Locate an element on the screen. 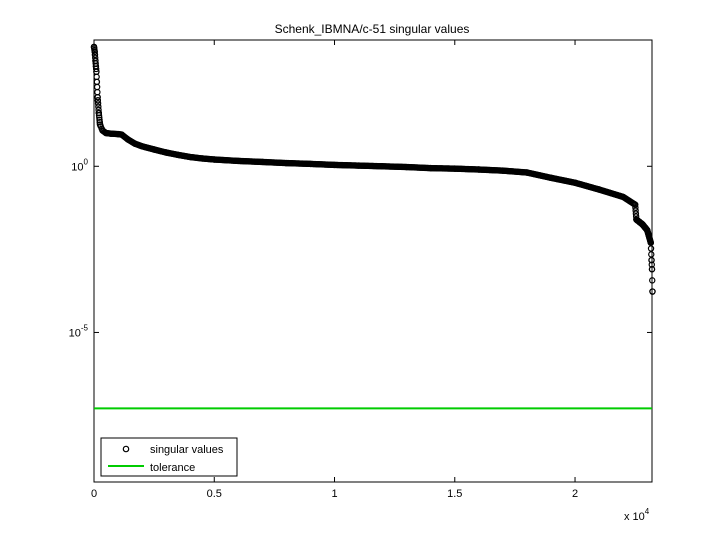  chart-title: Schenk_IBMNA/c-51 singular values is located at coordinates (372, 29).